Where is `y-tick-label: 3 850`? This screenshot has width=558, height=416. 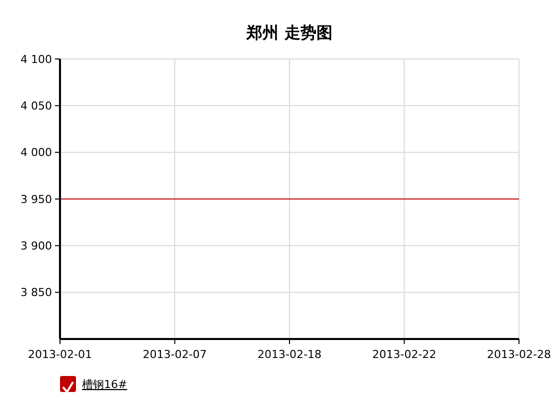
y-tick-label: 3 850 is located at coordinates (36, 293).